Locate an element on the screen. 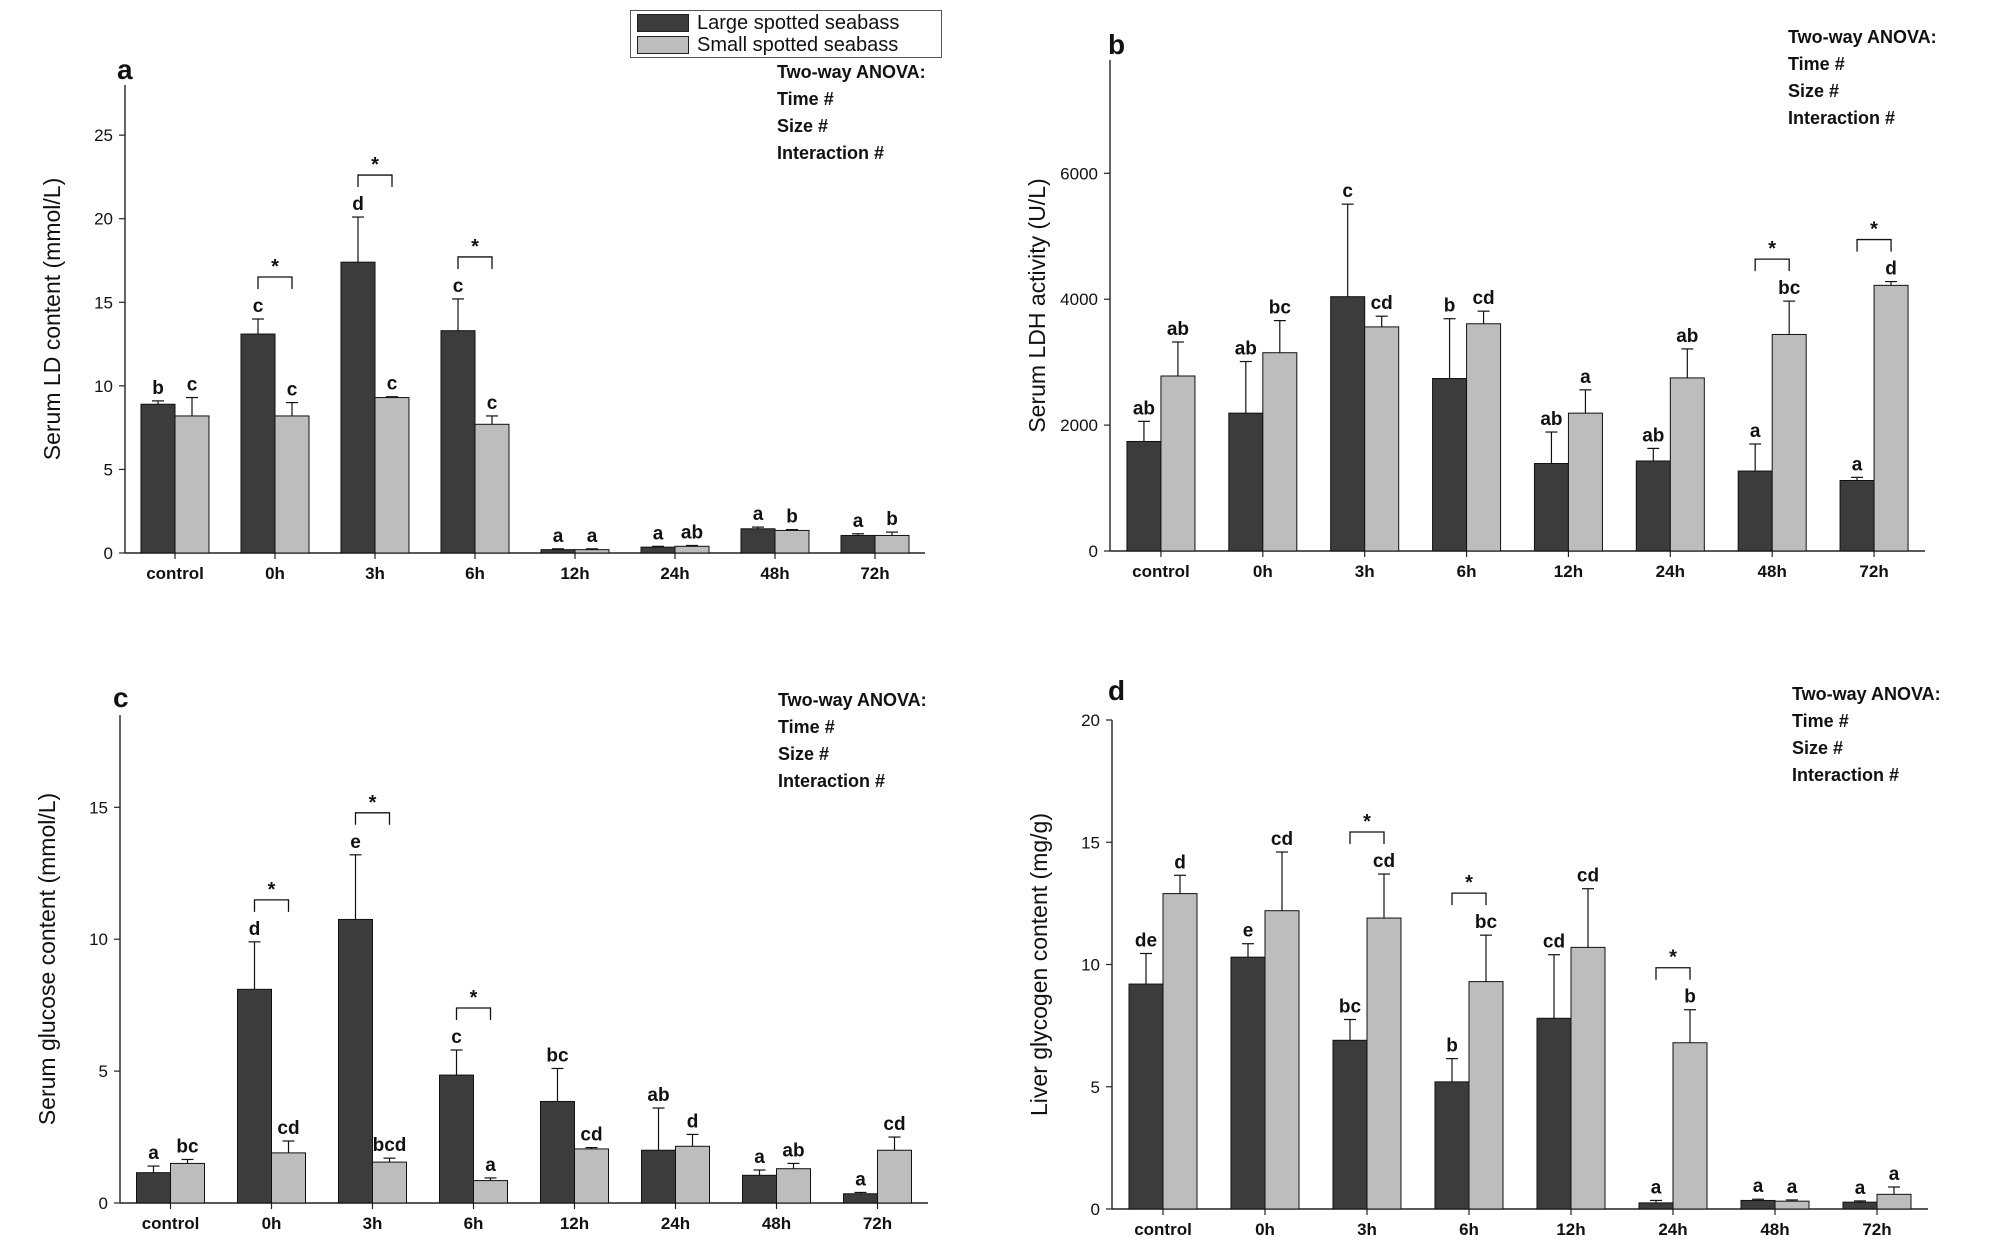 The height and width of the screenshot is (1257, 2001). panel-letter: c is located at coordinates (121, 697).